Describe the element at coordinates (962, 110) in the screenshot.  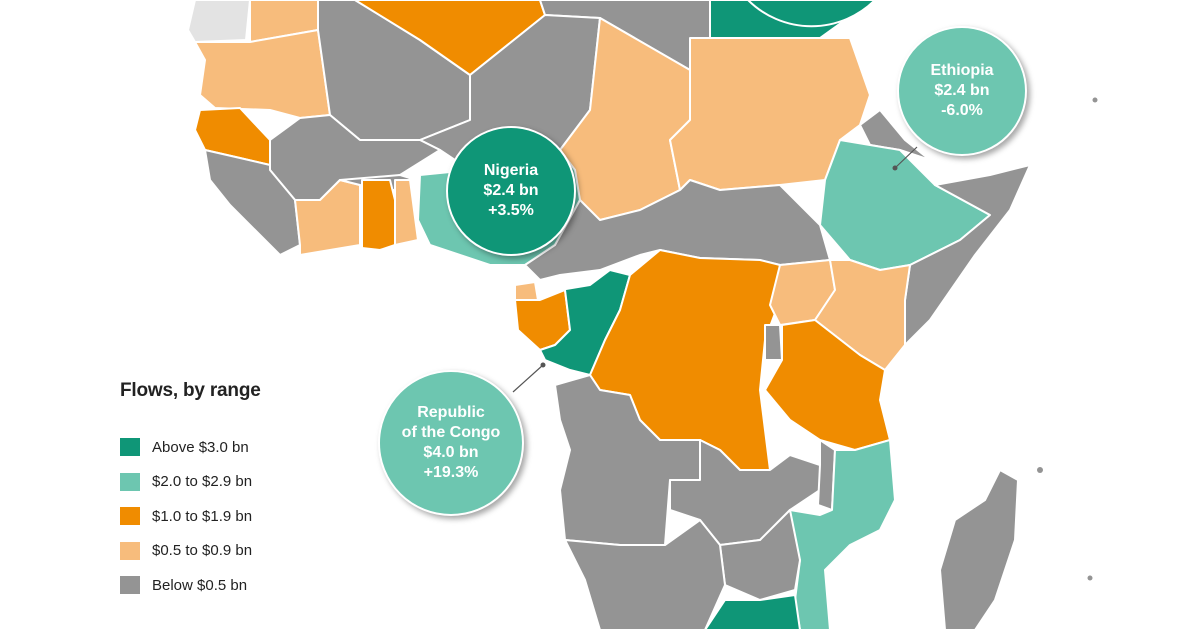
I see `callout-ethiopia-change: -6.0%` at that location.